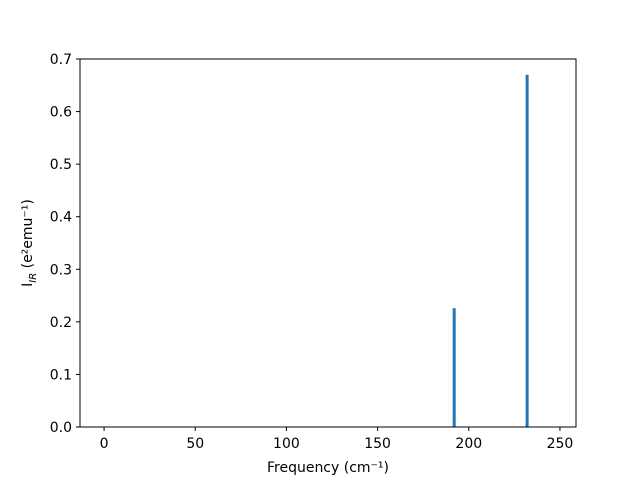  I want to click on x-tick-label: 150, so click(377, 444).